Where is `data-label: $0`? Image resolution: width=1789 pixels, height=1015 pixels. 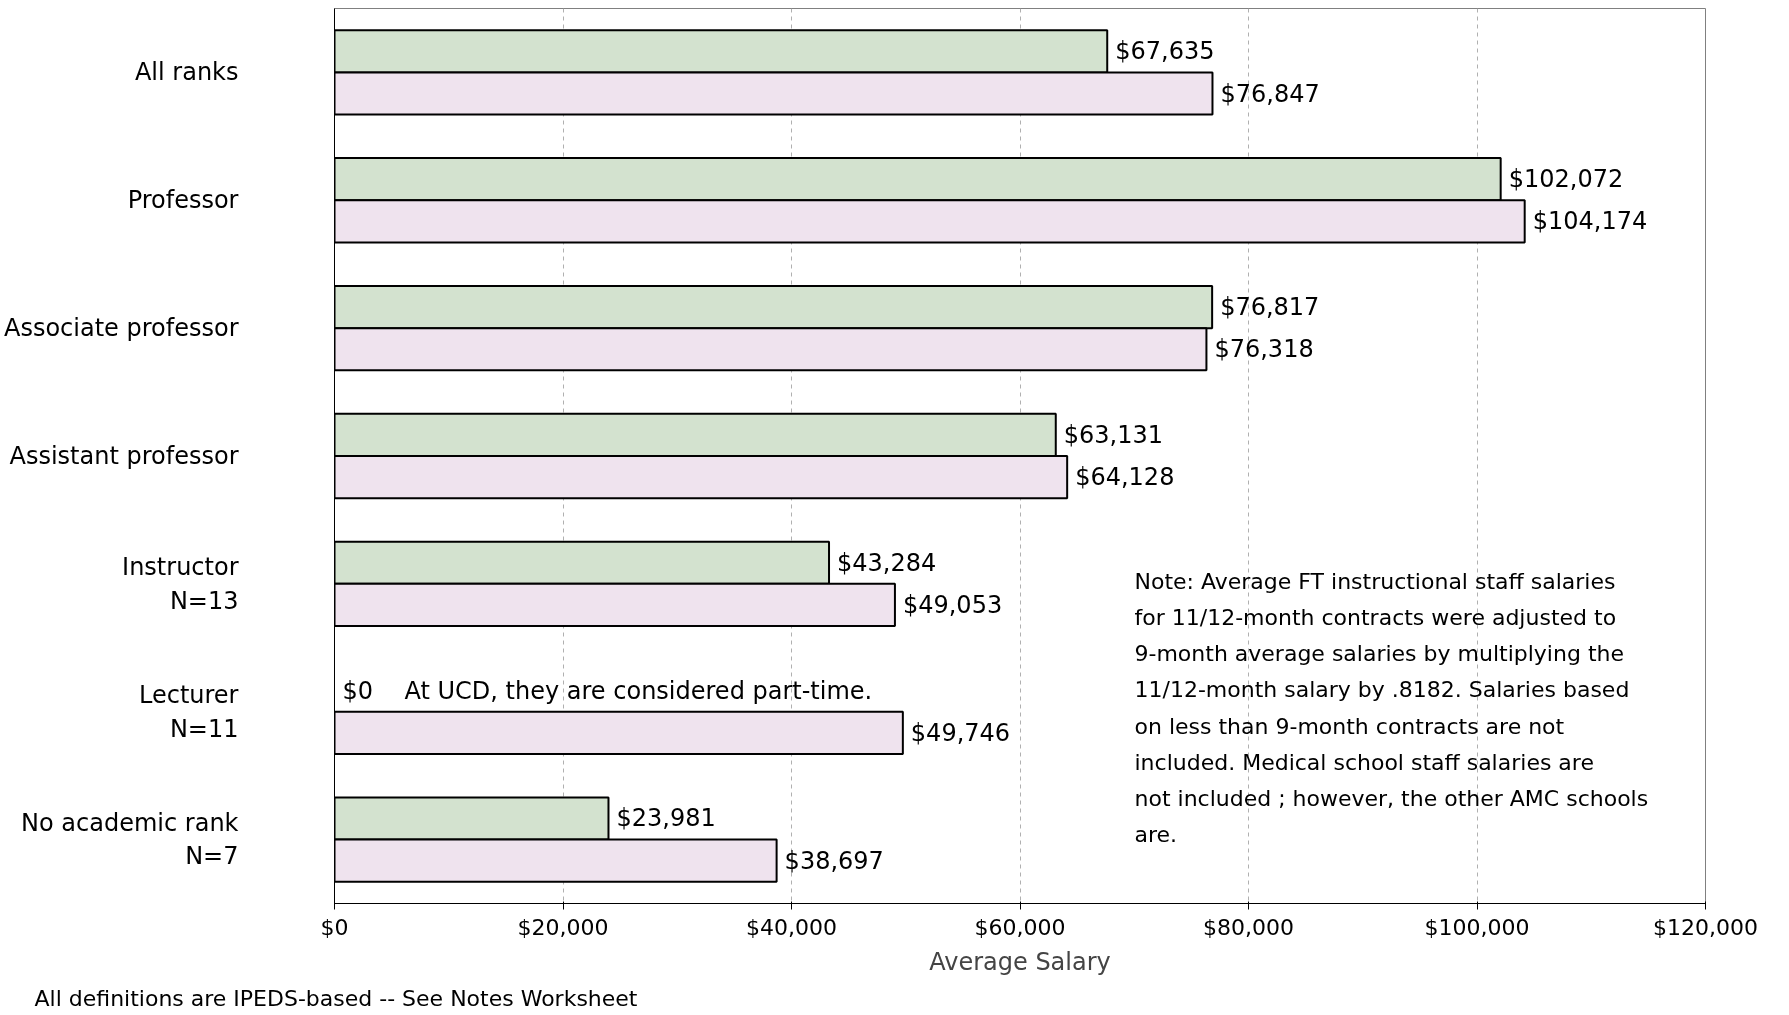
data-label: $0 is located at coordinates (358, 690).